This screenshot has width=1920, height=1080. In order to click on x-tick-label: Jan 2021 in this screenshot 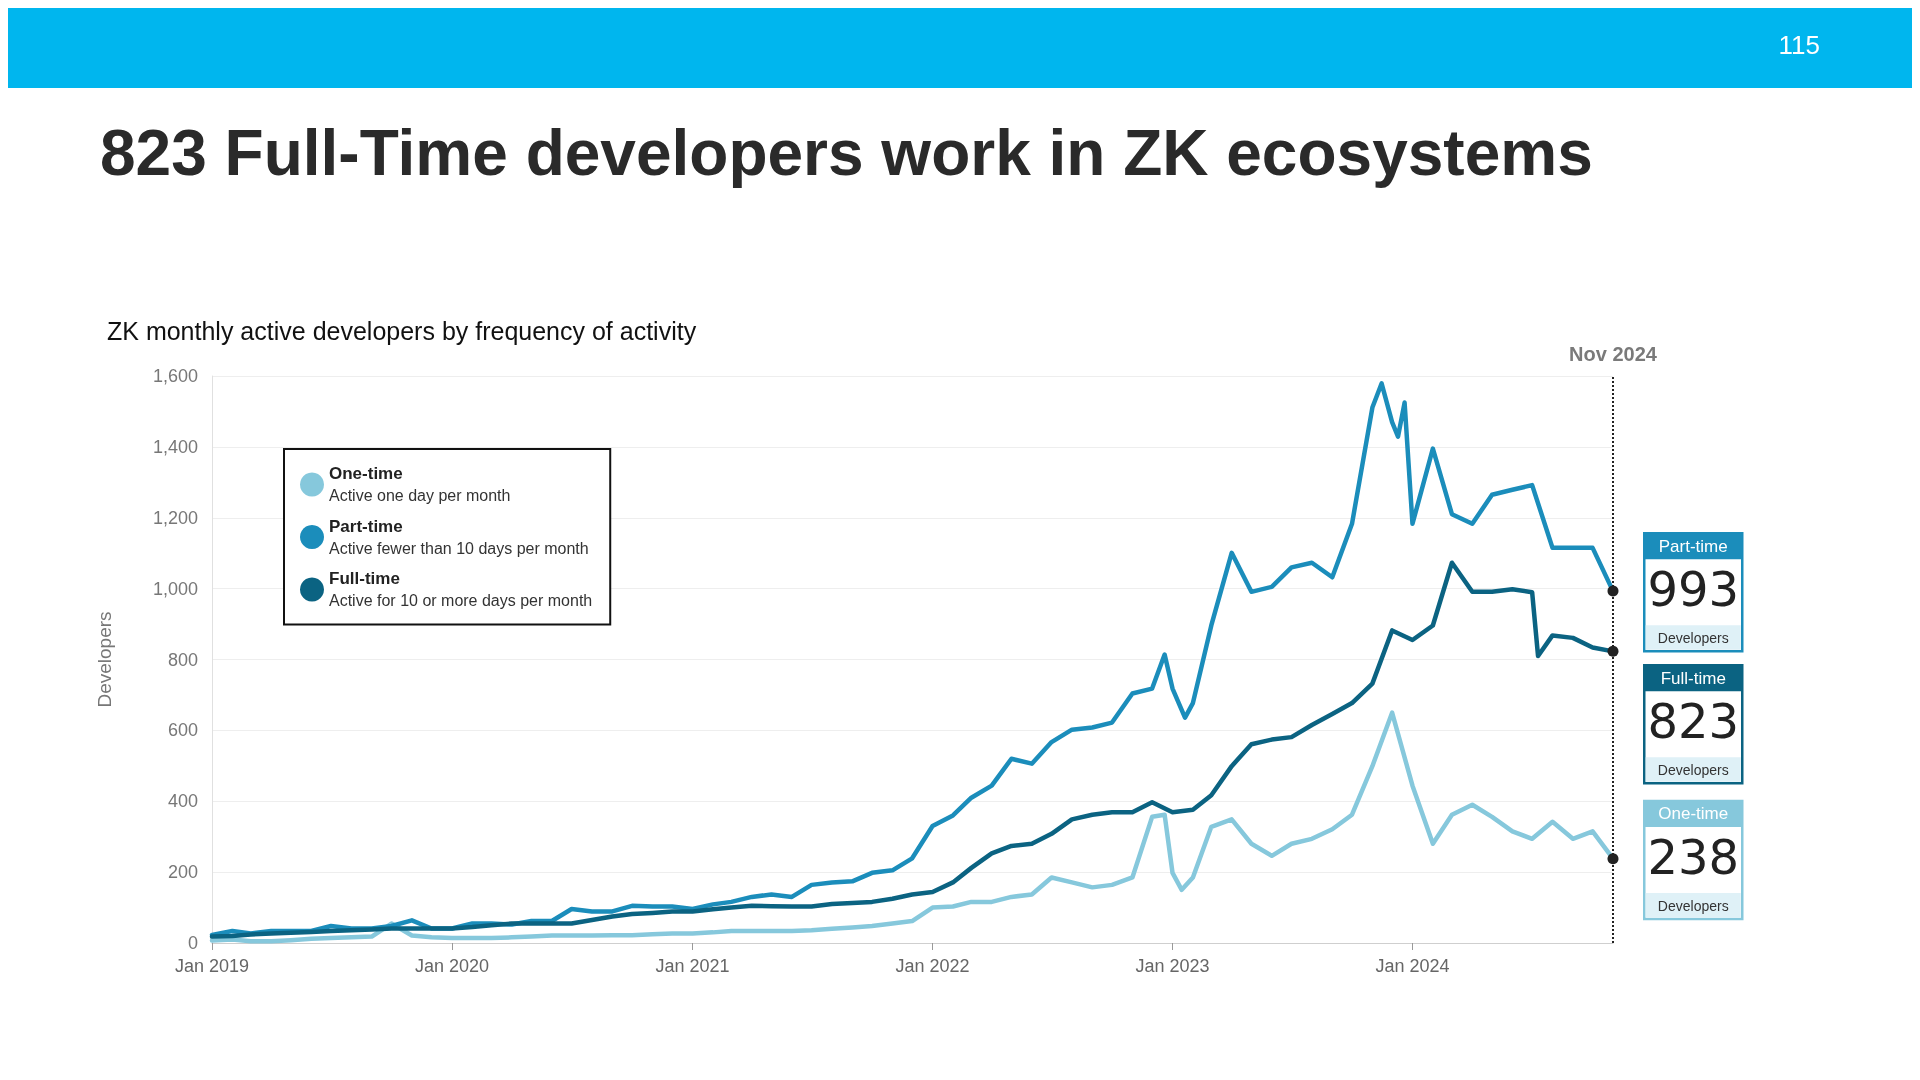, I will do `click(692, 966)`.